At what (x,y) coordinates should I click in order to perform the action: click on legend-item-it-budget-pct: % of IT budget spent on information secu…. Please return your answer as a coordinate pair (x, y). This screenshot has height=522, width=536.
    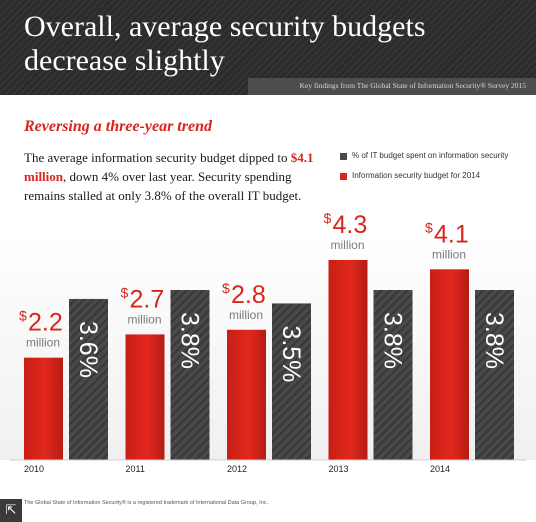
    Looking at the image, I should click on (435, 157).